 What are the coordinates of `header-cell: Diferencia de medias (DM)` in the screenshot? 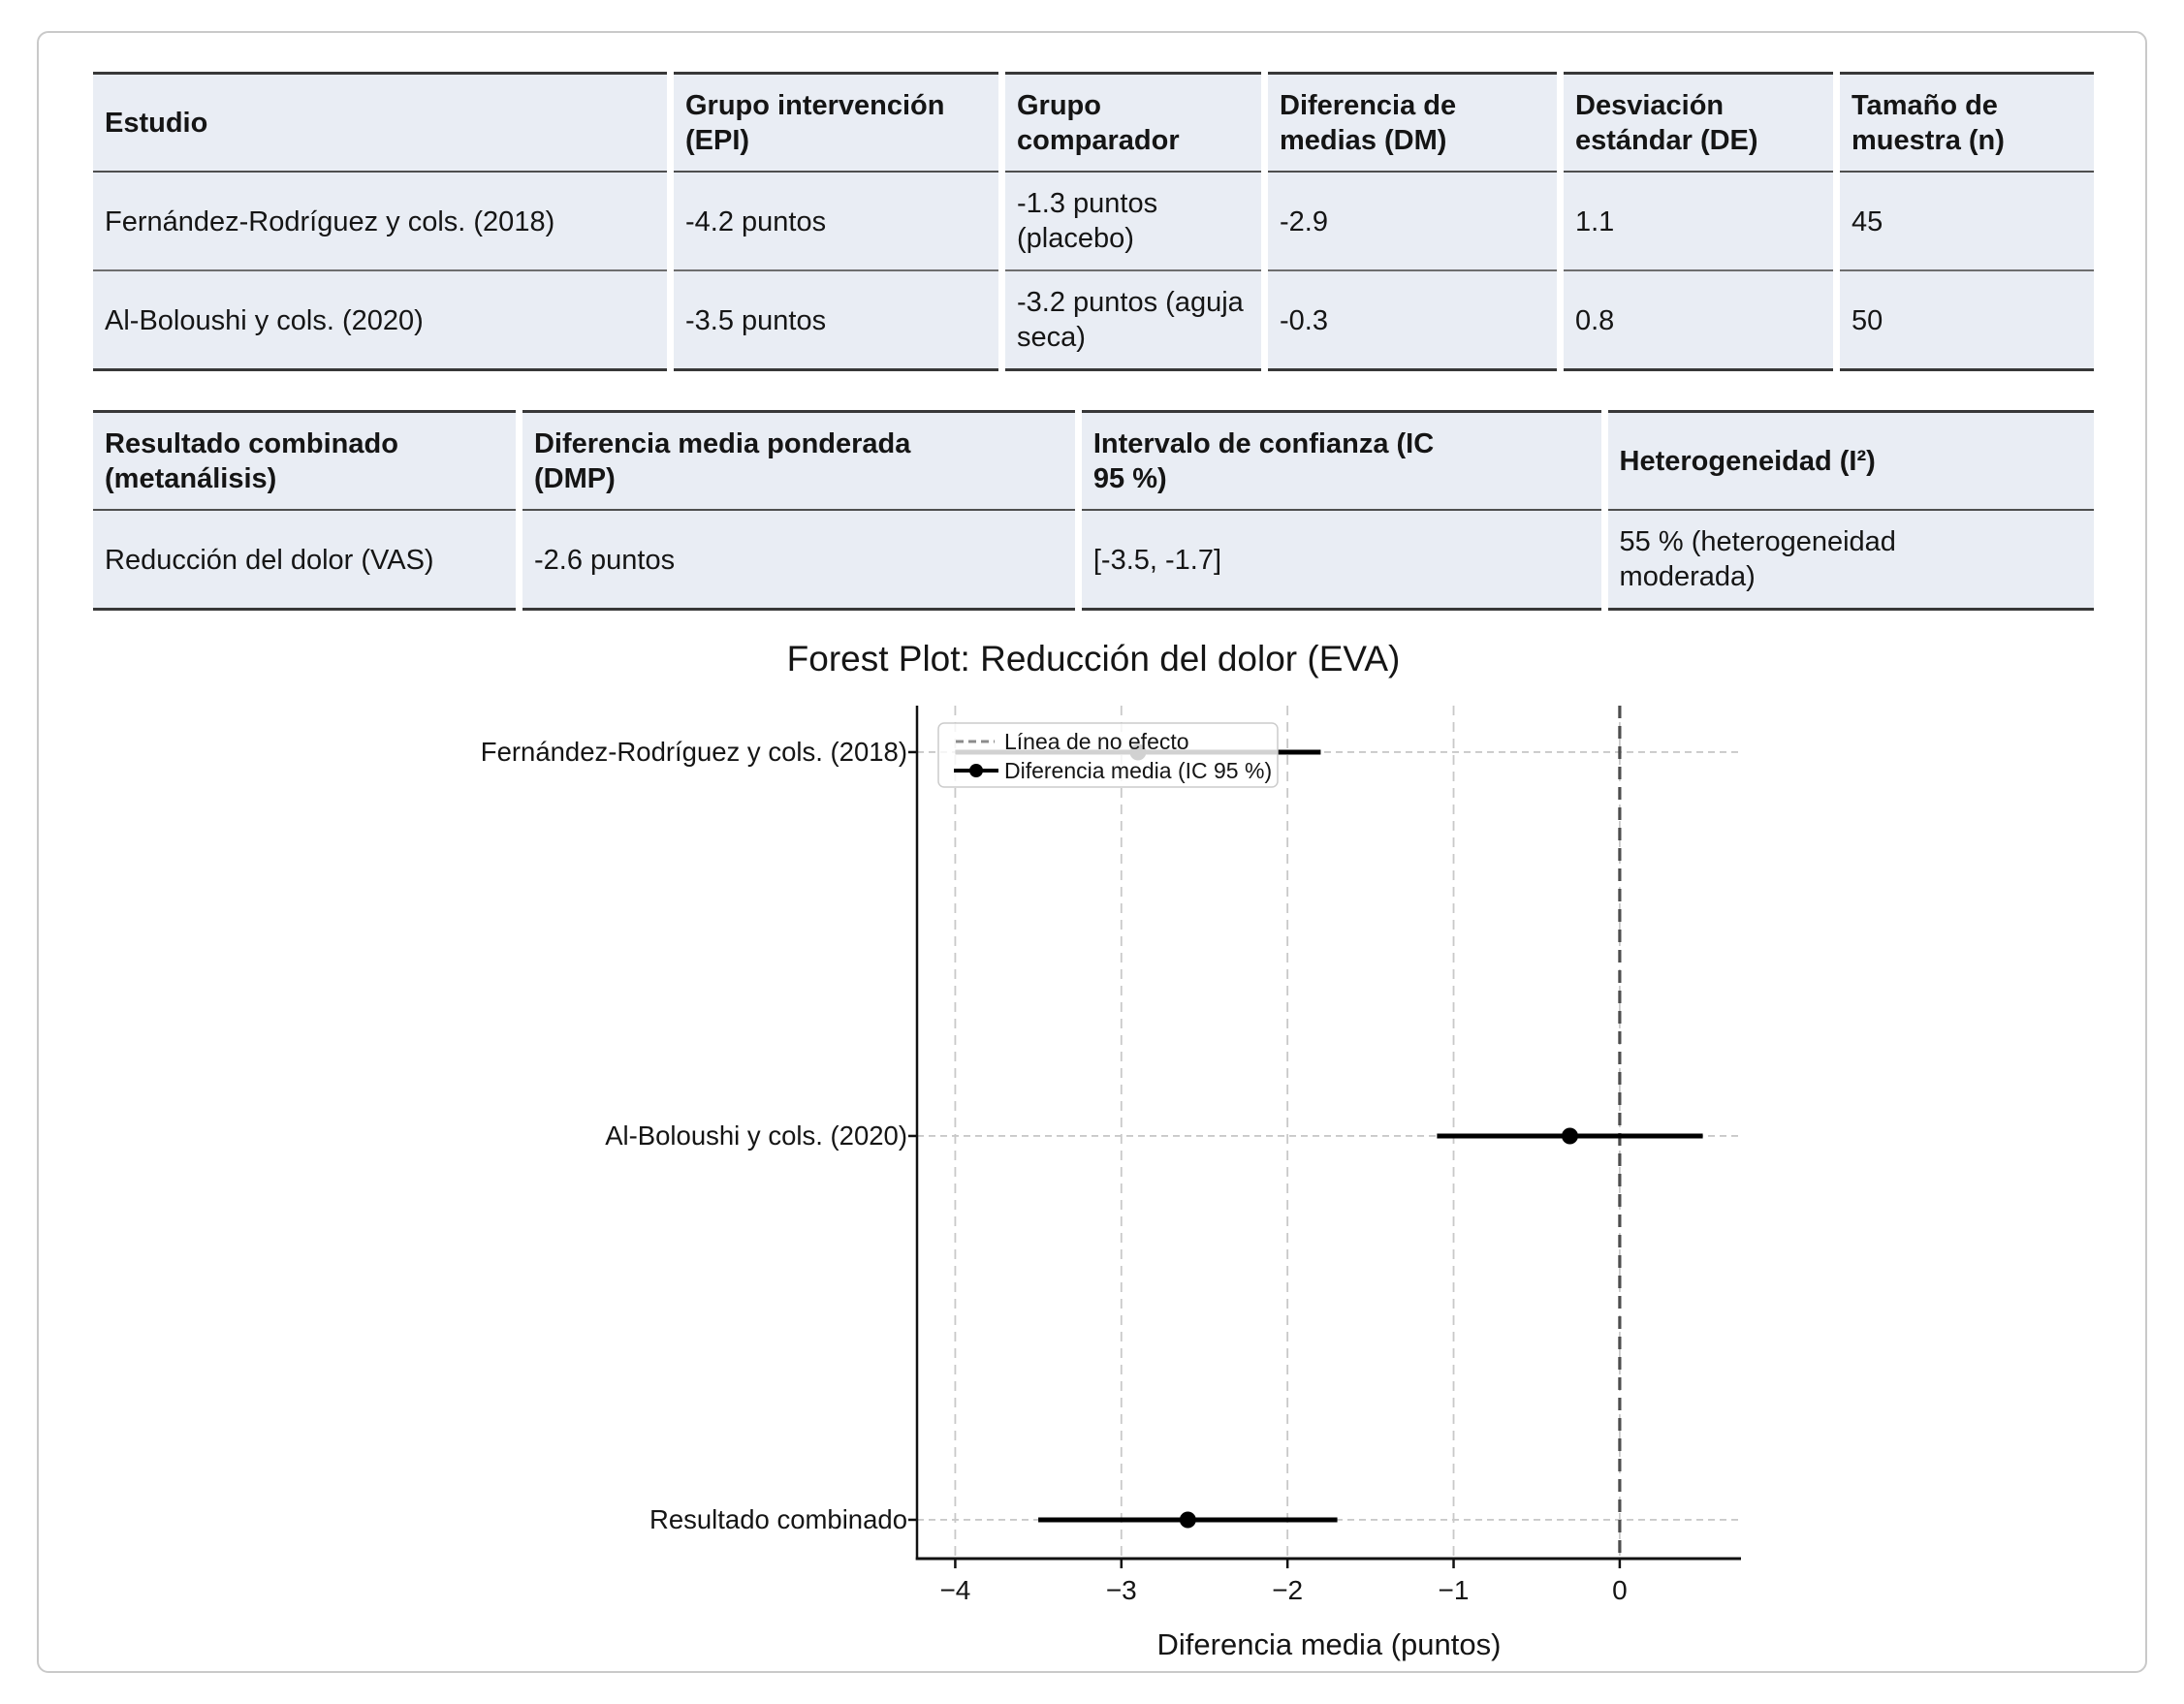 It's located at (1413, 122).